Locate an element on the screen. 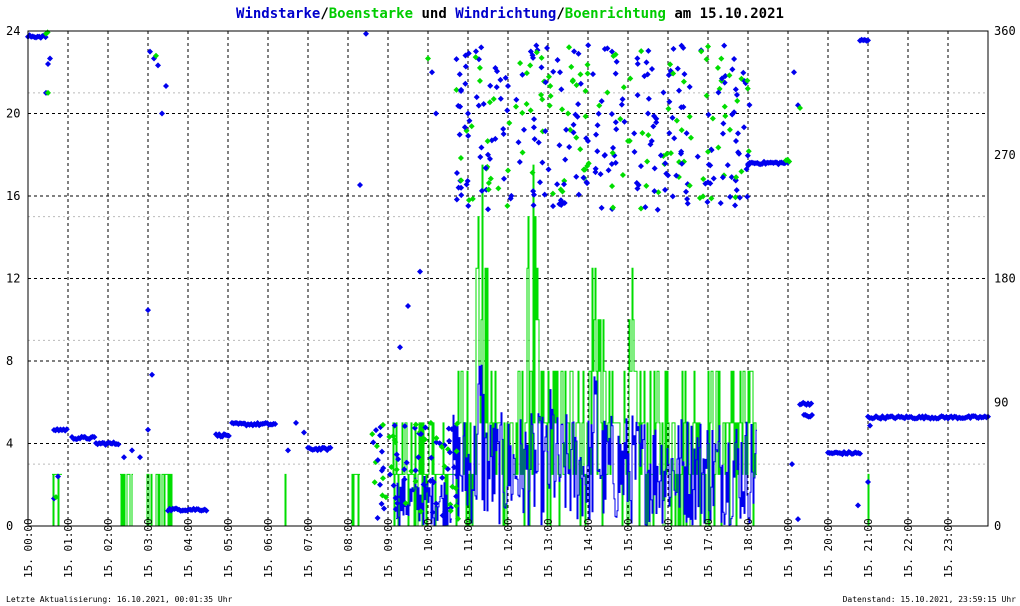 The image size is (1020, 606). title-part: / is located at coordinates (560, 14).